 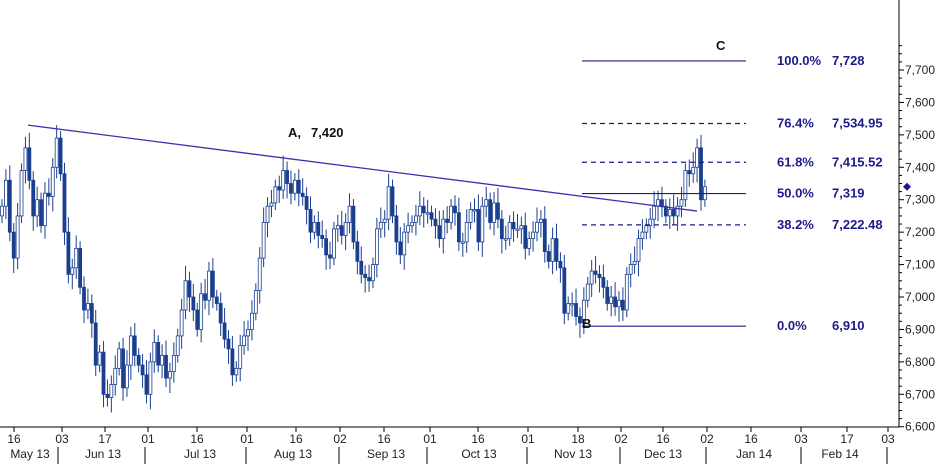 I want to click on x-day-label: 03, so click(x=888, y=439).